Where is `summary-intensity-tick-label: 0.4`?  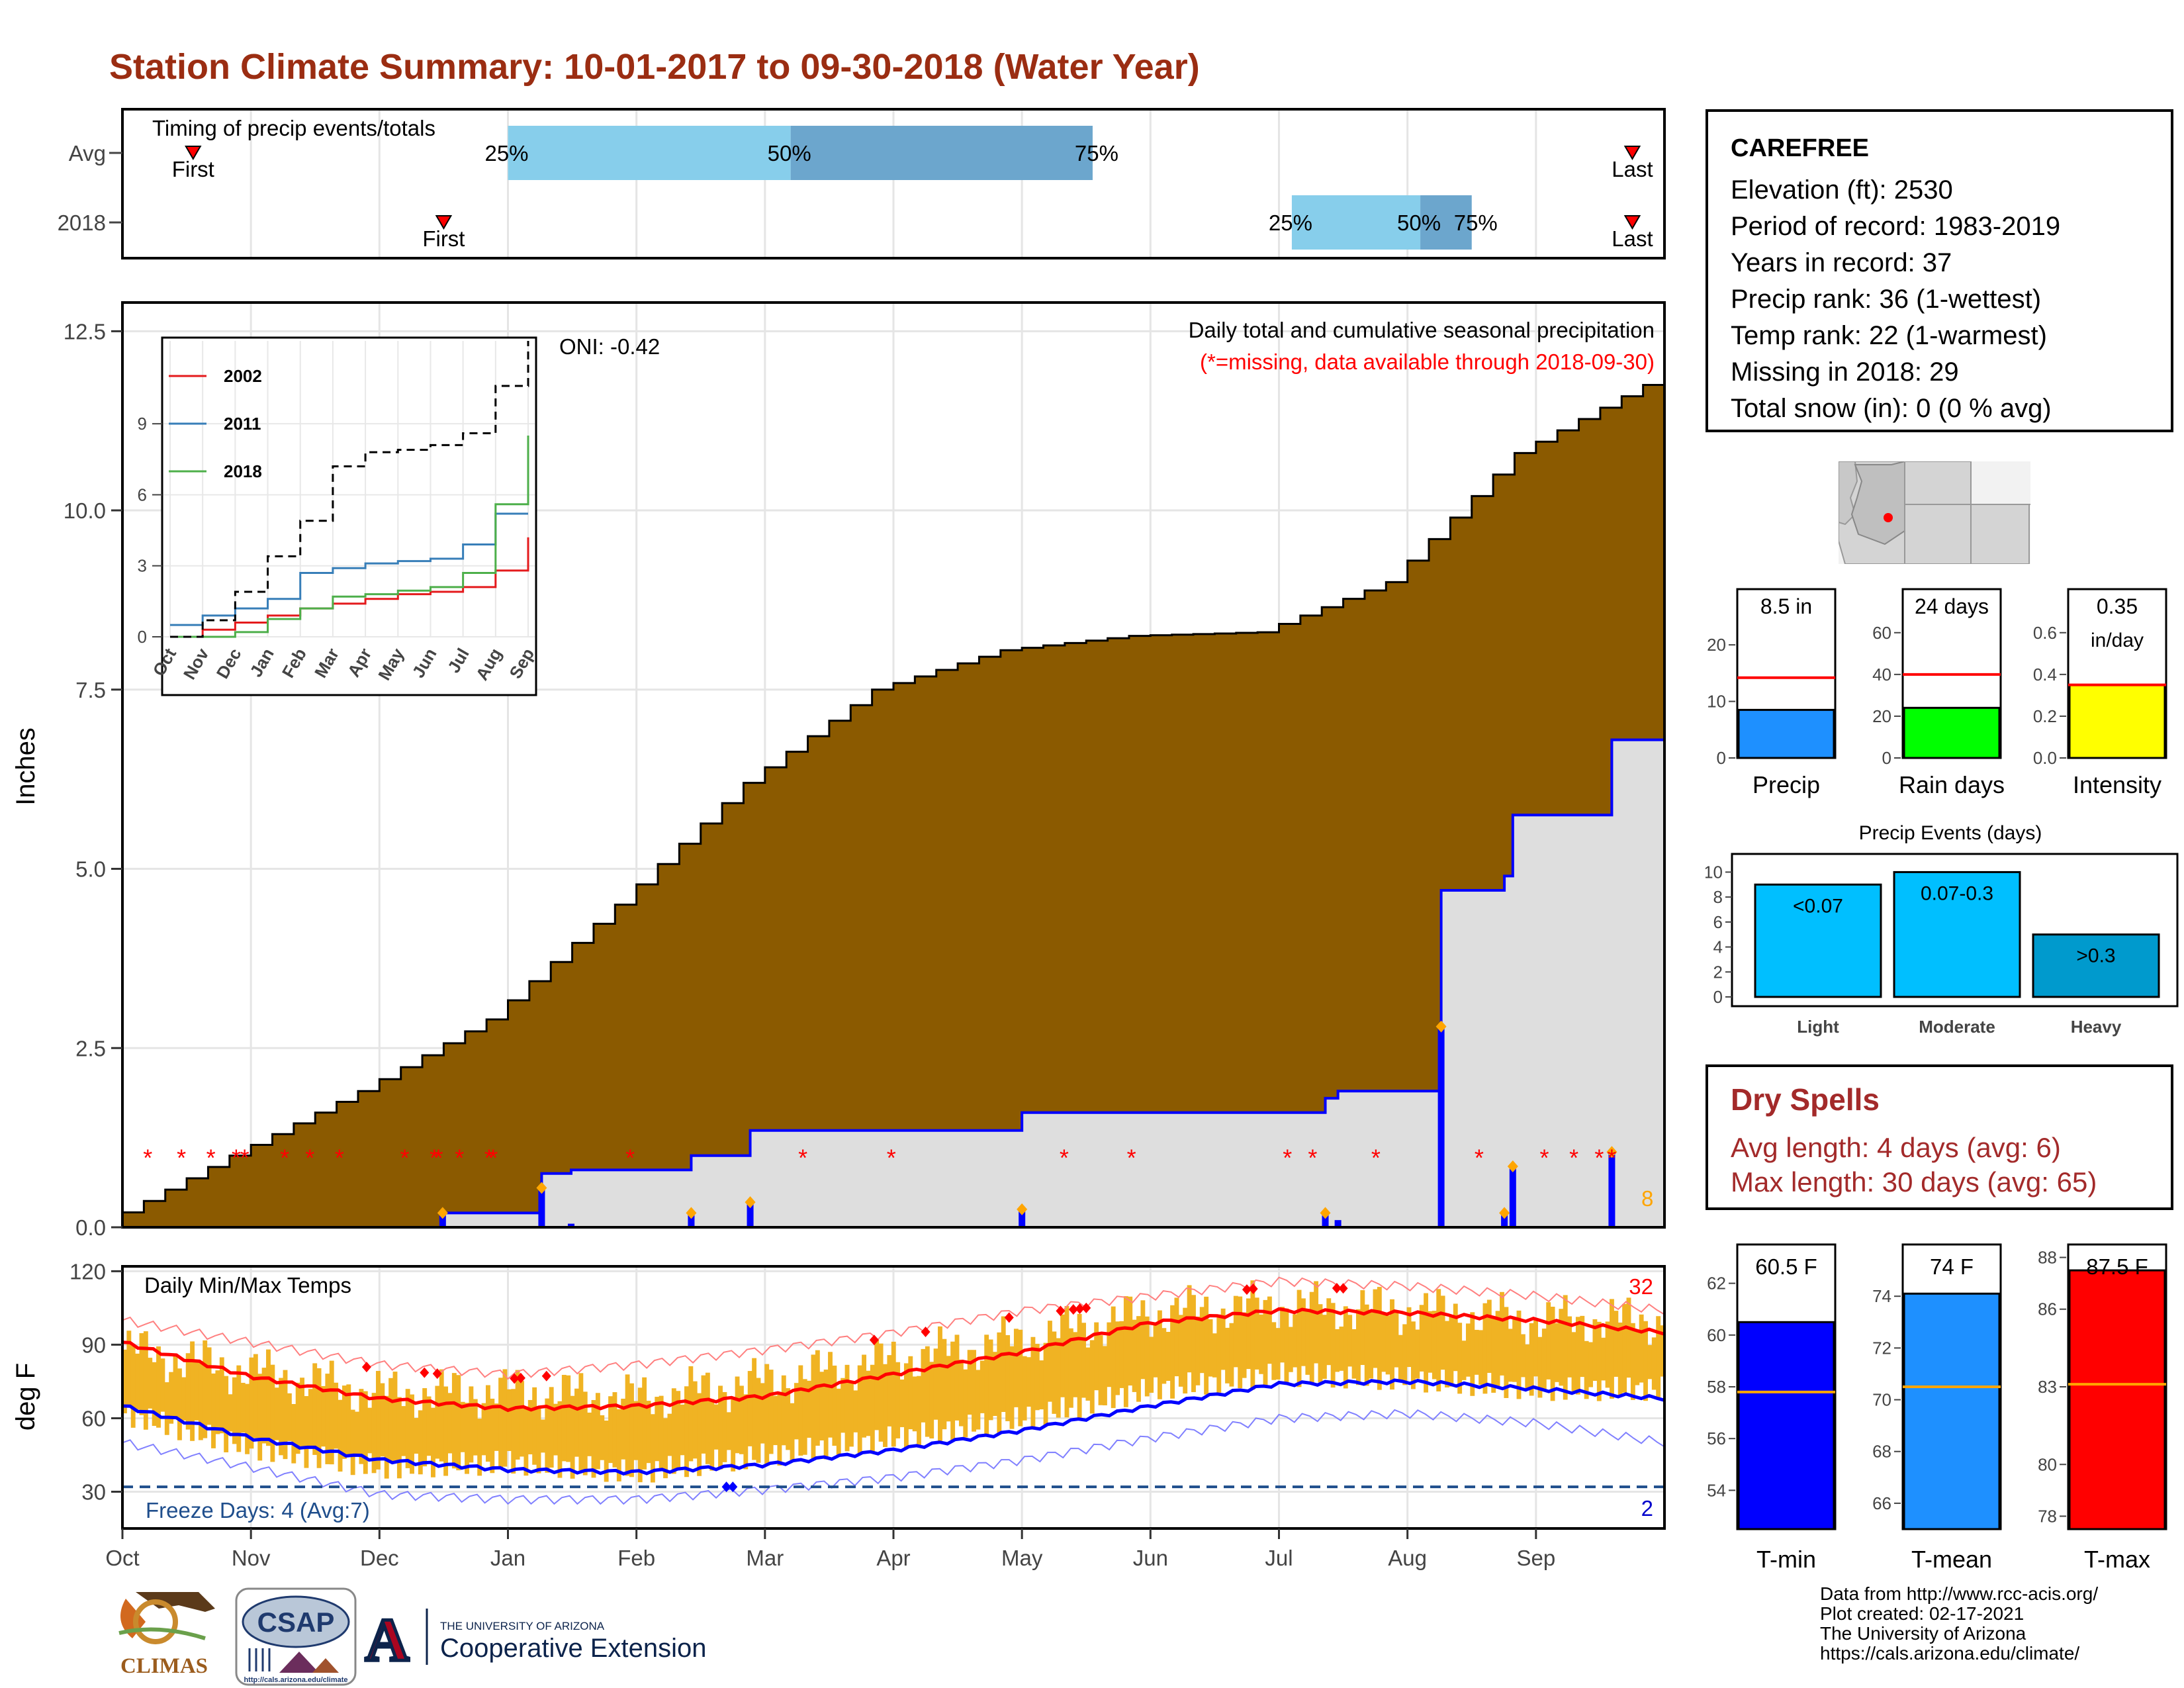
summary-intensity-tick-label: 0.4 is located at coordinates (2045, 674).